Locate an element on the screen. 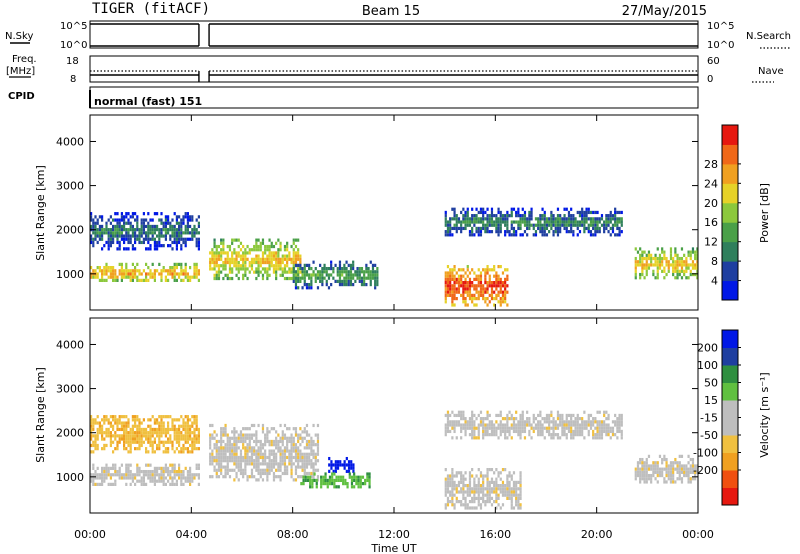 The width and height of the screenshot is (800, 554). colorbar-swatch is located at coordinates (730, 173).